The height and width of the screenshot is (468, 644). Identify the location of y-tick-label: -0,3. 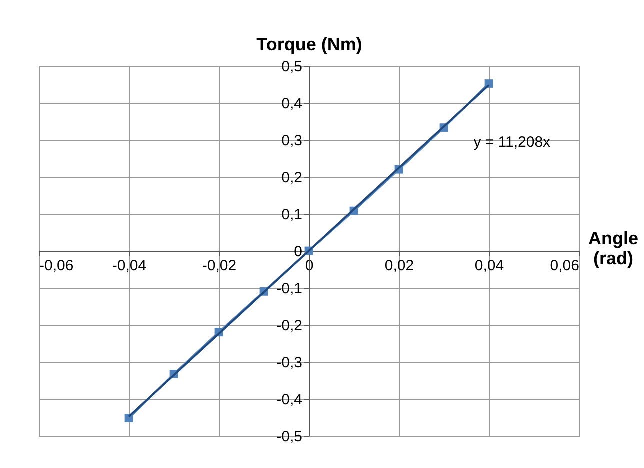
(289, 363).